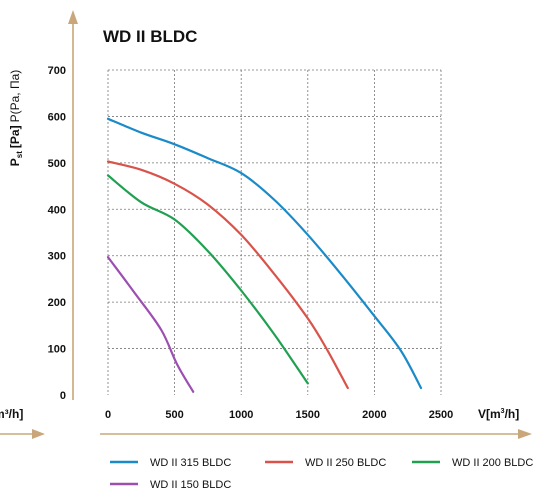  I want to click on x-tick-label: 500, so click(174, 415).